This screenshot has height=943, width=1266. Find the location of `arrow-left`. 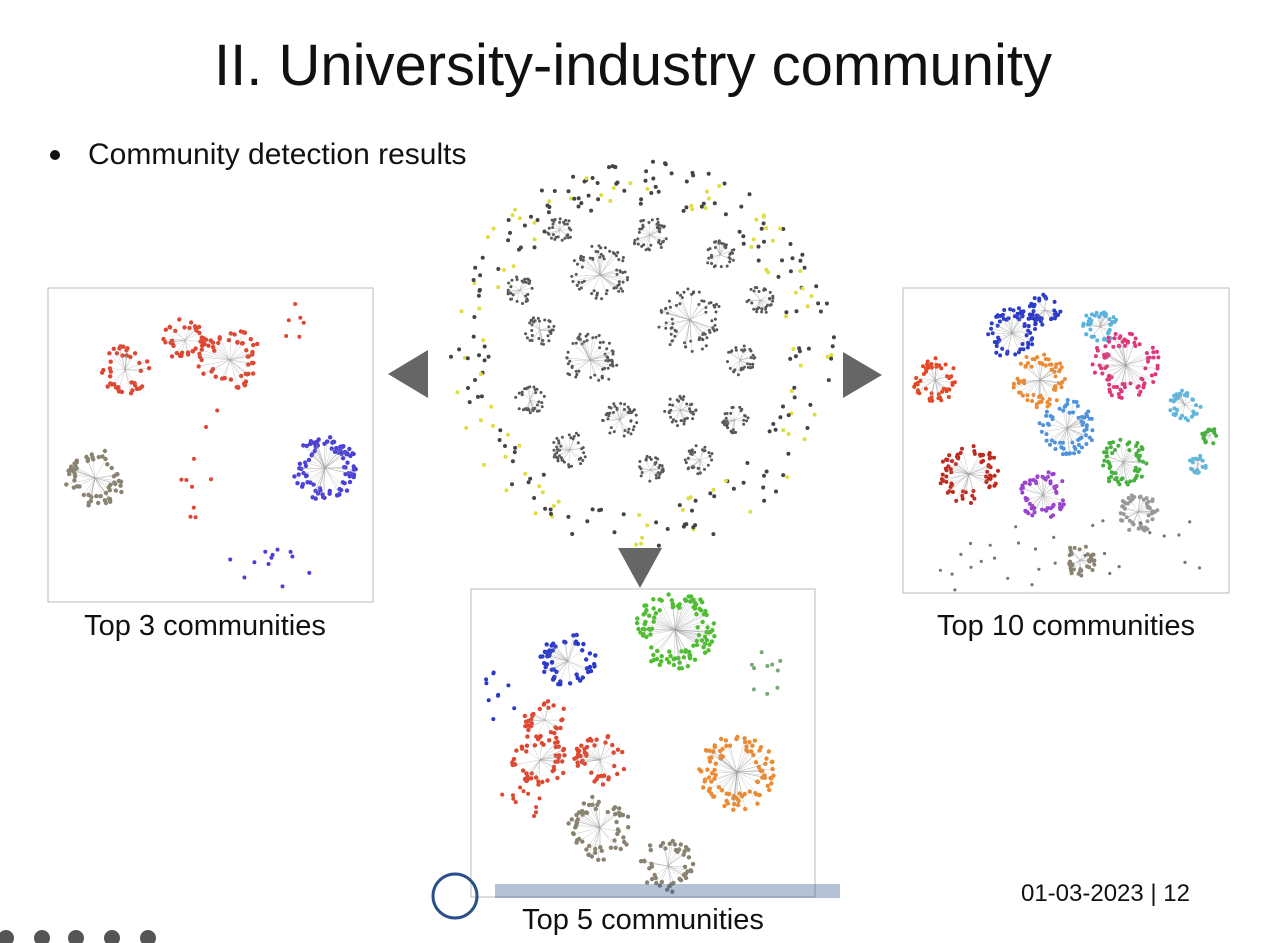

arrow-left is located at coordinates (408, 374).